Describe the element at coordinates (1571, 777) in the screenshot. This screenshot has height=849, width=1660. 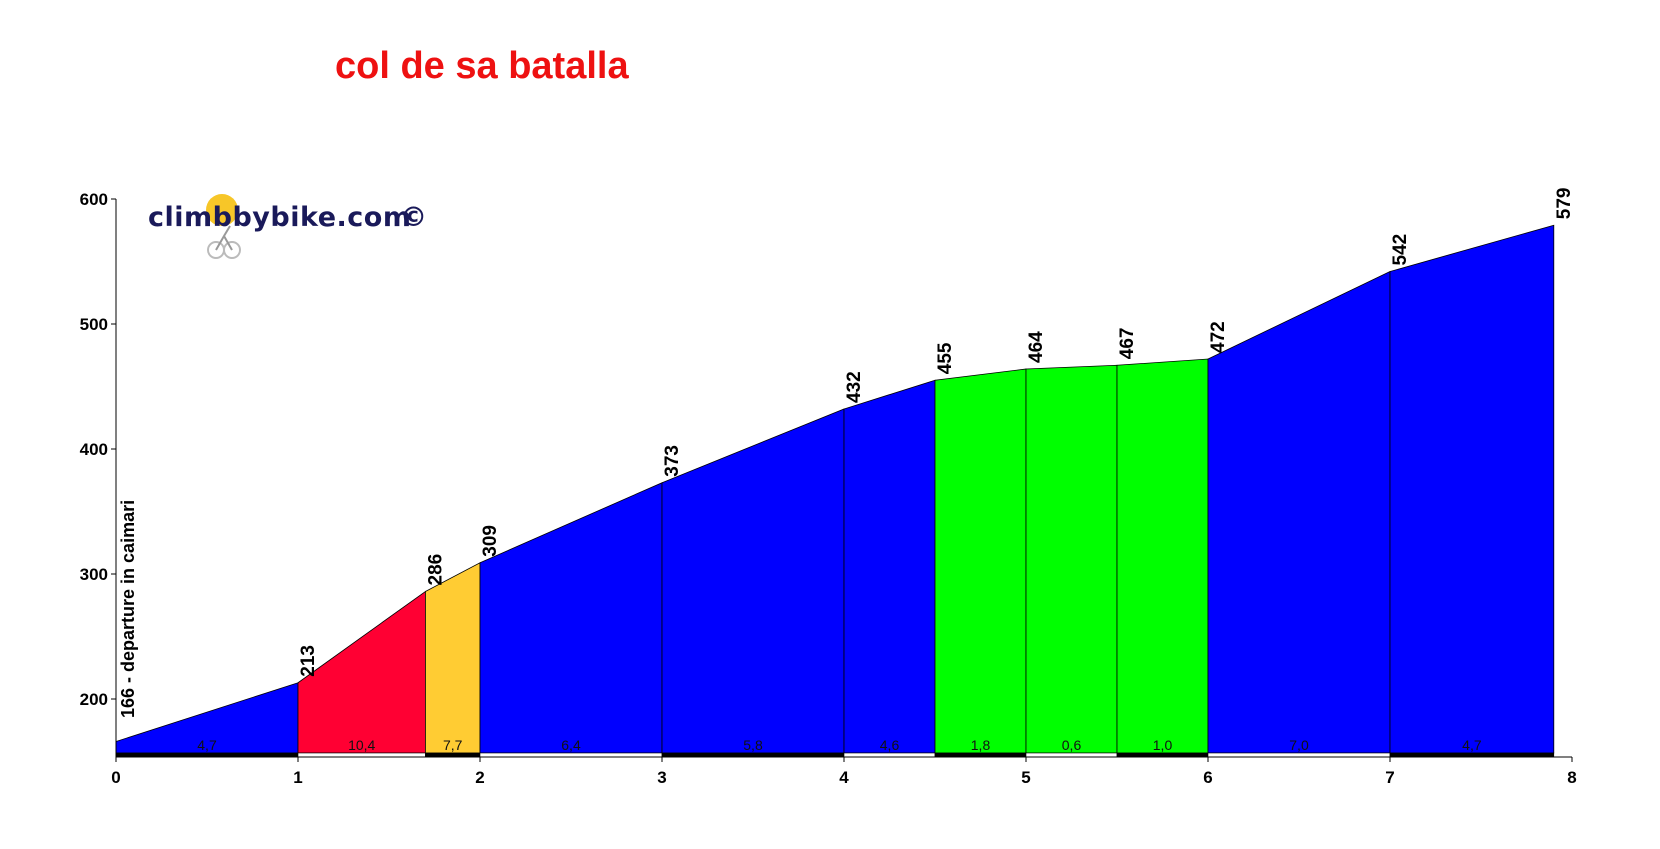
I see `x-tick-label-8: 8` at that location.